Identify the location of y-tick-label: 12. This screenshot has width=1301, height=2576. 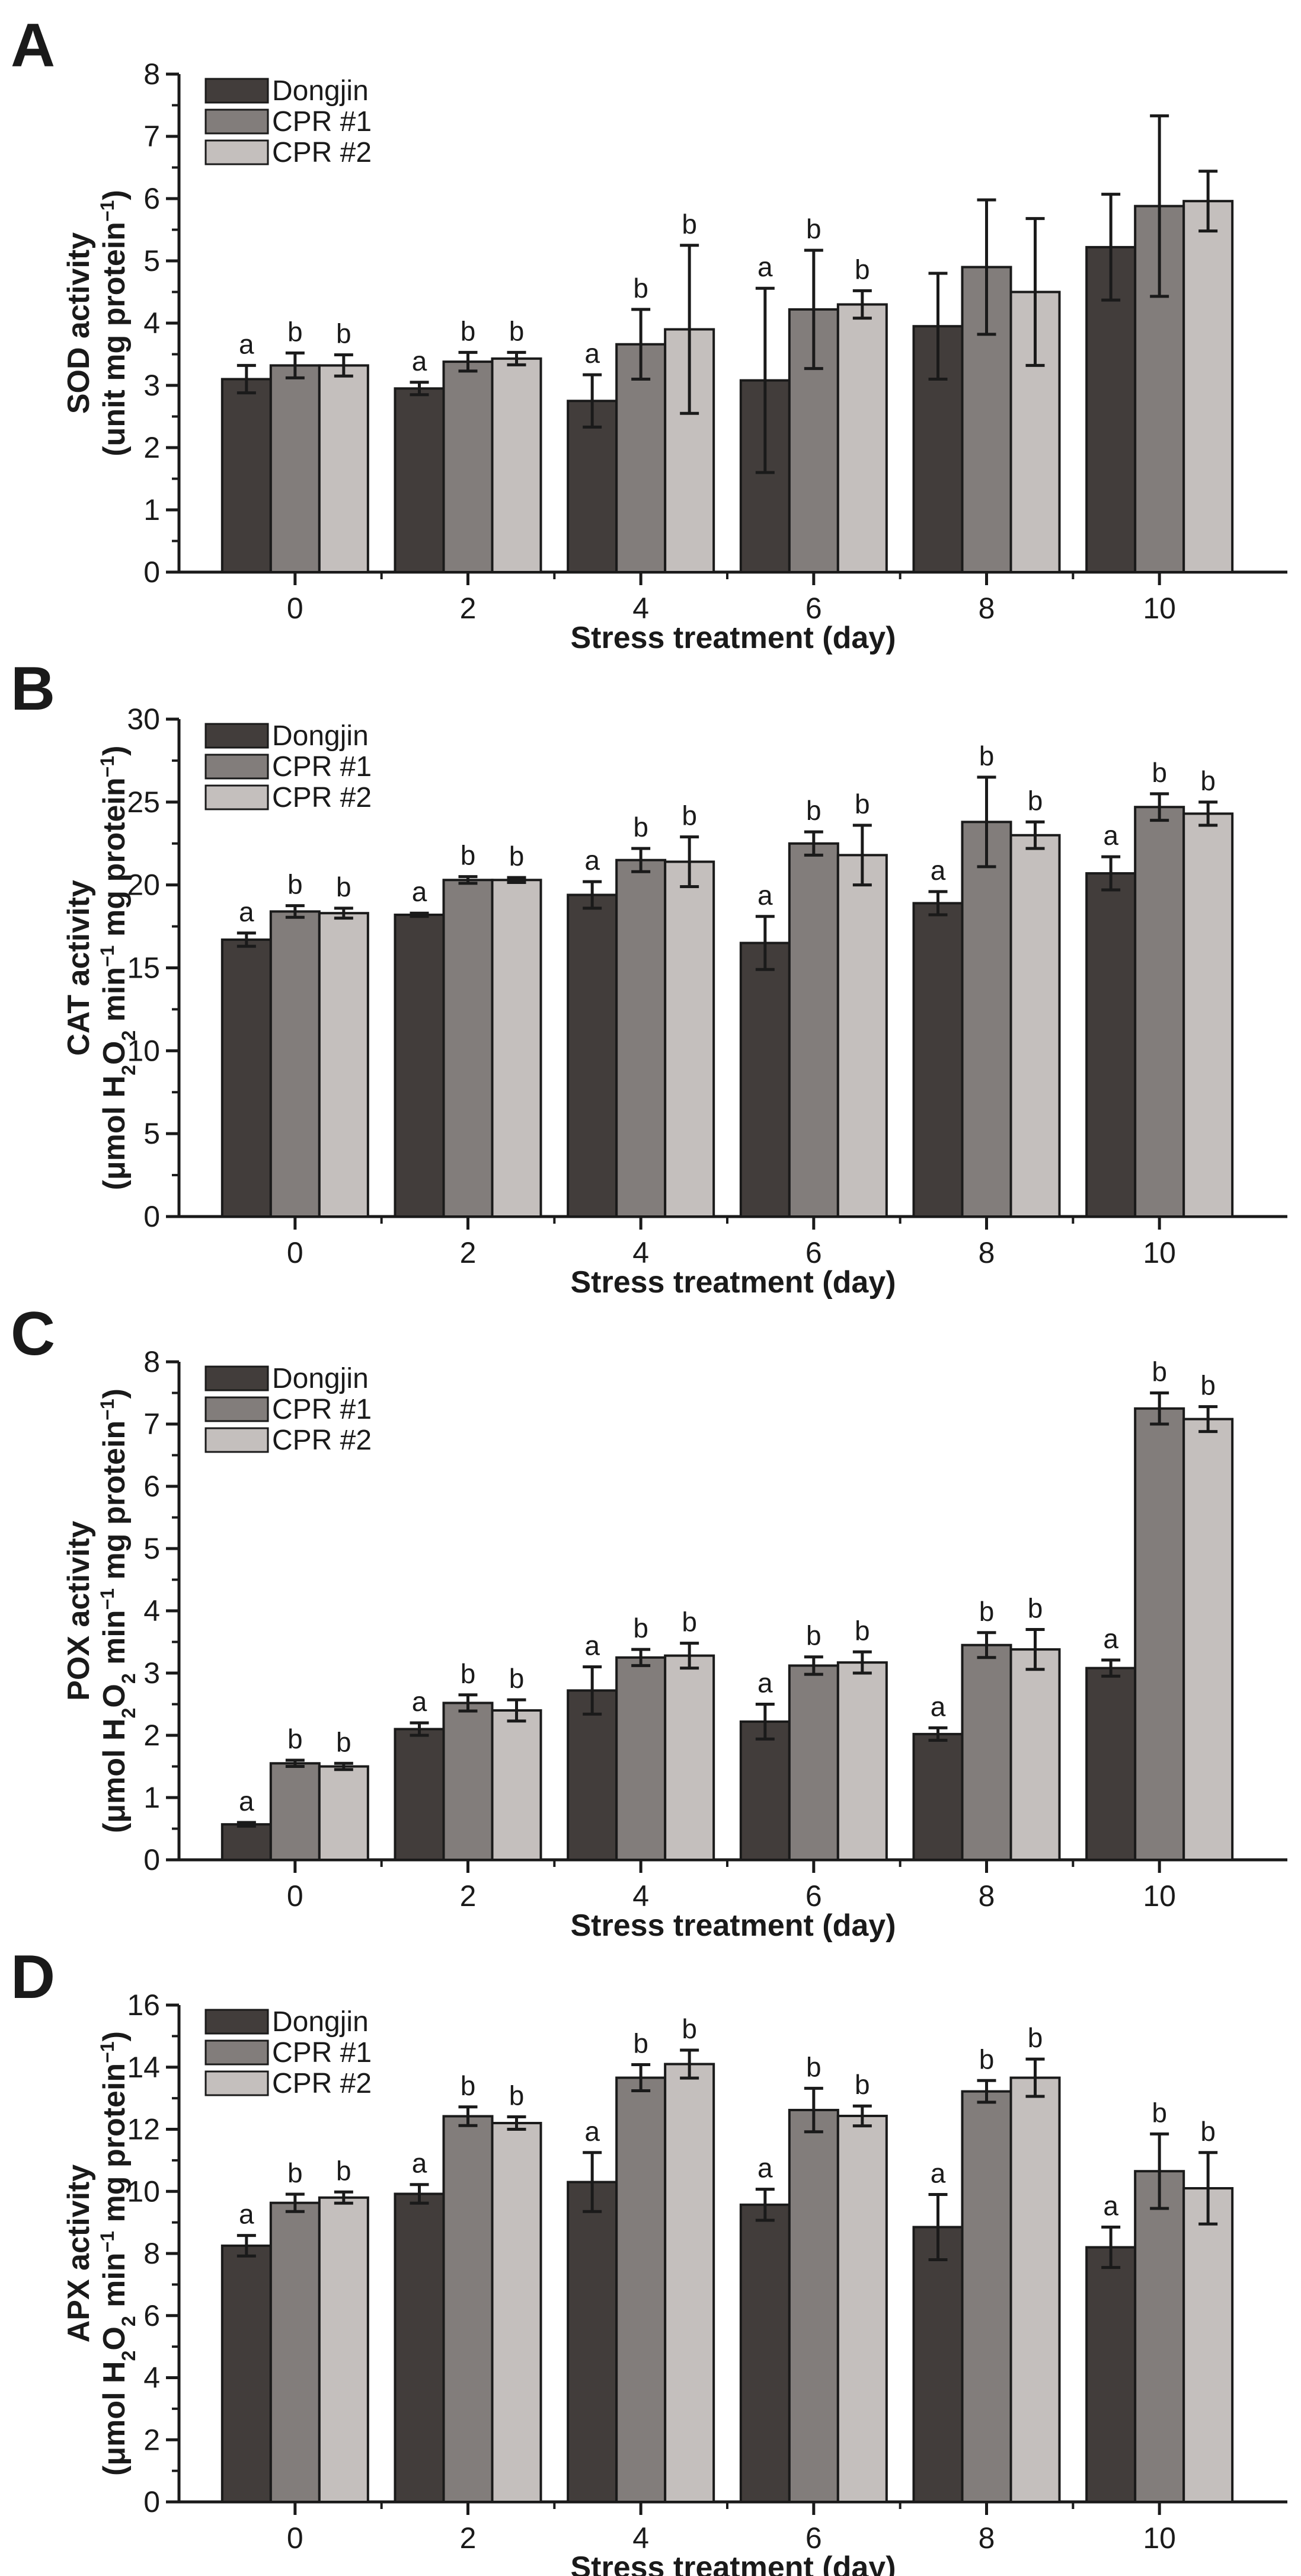
(143, 2129).